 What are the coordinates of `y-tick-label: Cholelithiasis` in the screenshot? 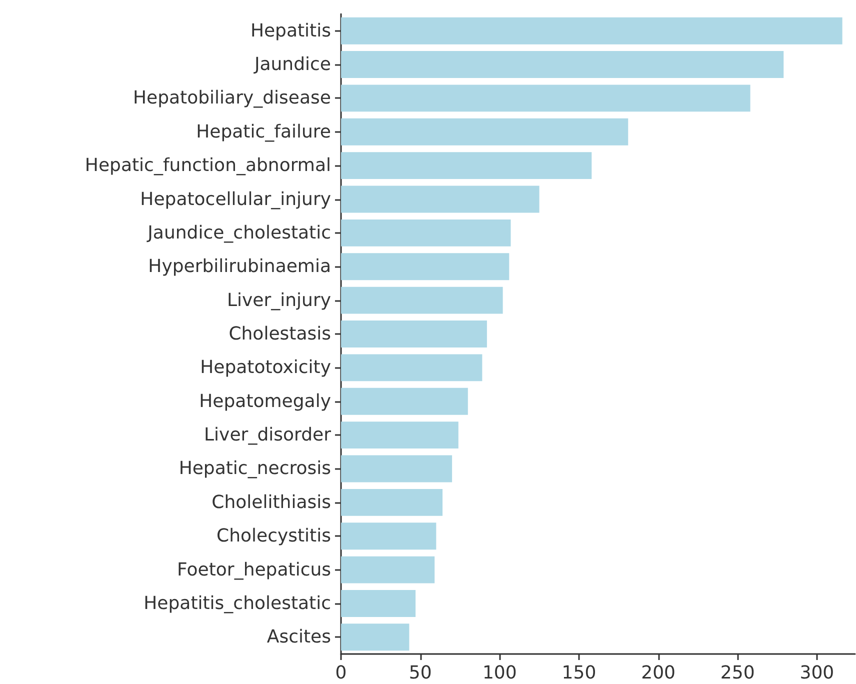 It's located at (271, 502).